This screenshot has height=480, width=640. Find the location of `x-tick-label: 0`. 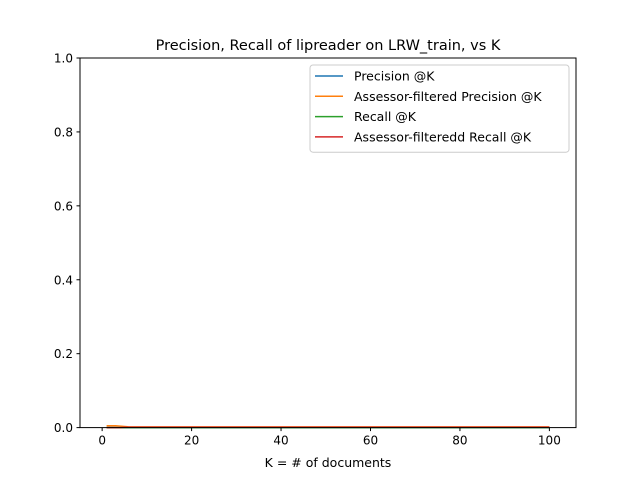

x-tick-label: 0 is located at coordinates (102, 441).